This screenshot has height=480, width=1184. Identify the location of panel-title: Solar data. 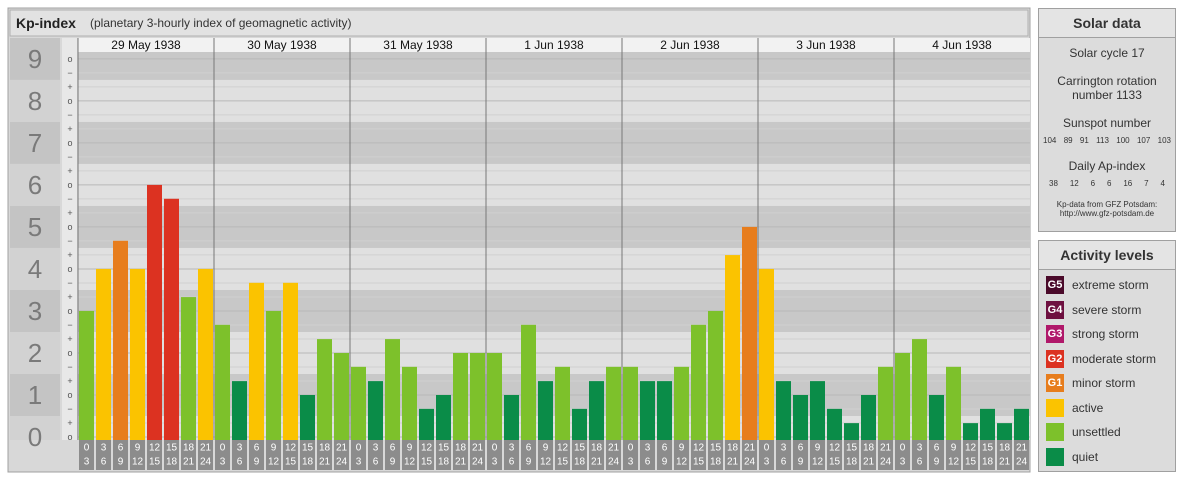
(1107, 23).